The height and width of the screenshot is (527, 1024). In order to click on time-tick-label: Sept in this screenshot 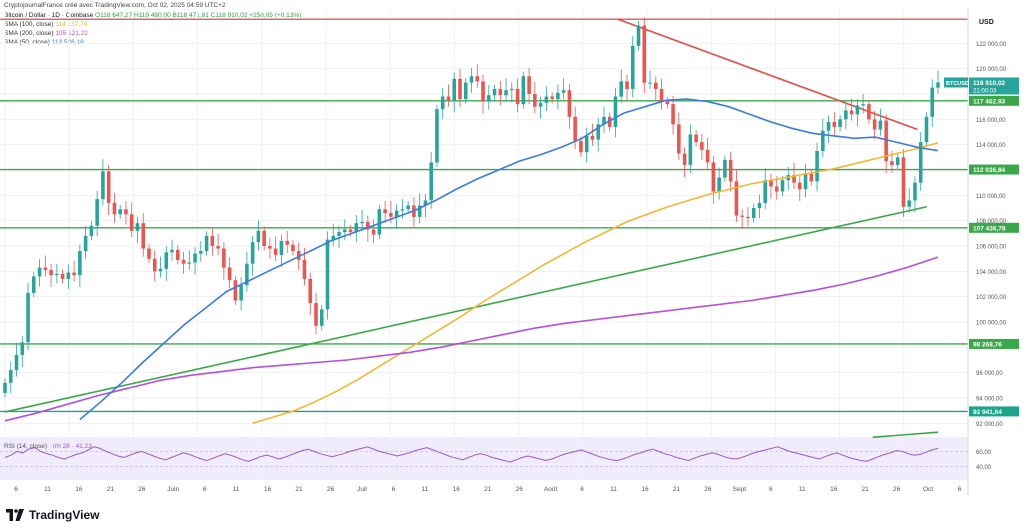, I will do `click(740, 489)`.